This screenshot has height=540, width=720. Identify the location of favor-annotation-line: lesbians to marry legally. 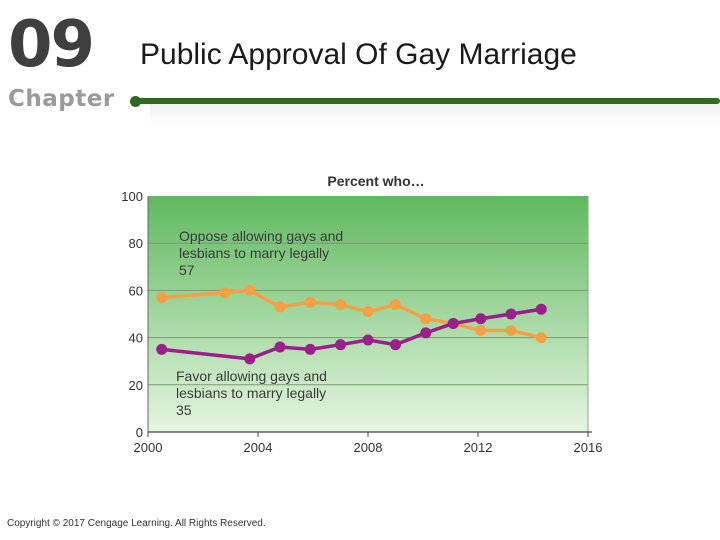
(251, 393).